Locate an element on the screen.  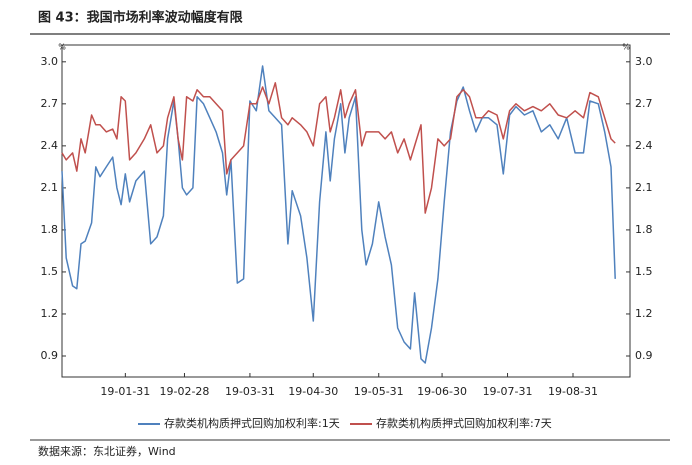
y2-tick-label: 2.4 is located at coordinates (644, 145).